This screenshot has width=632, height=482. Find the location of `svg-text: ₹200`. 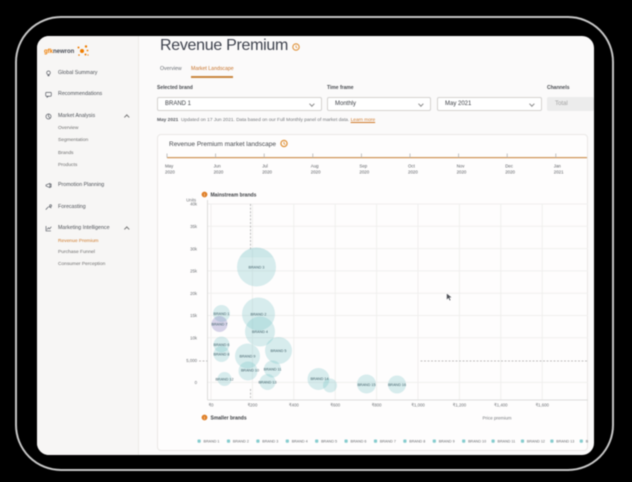

svg-text: ₹200 is located at coordinates (252, 405).